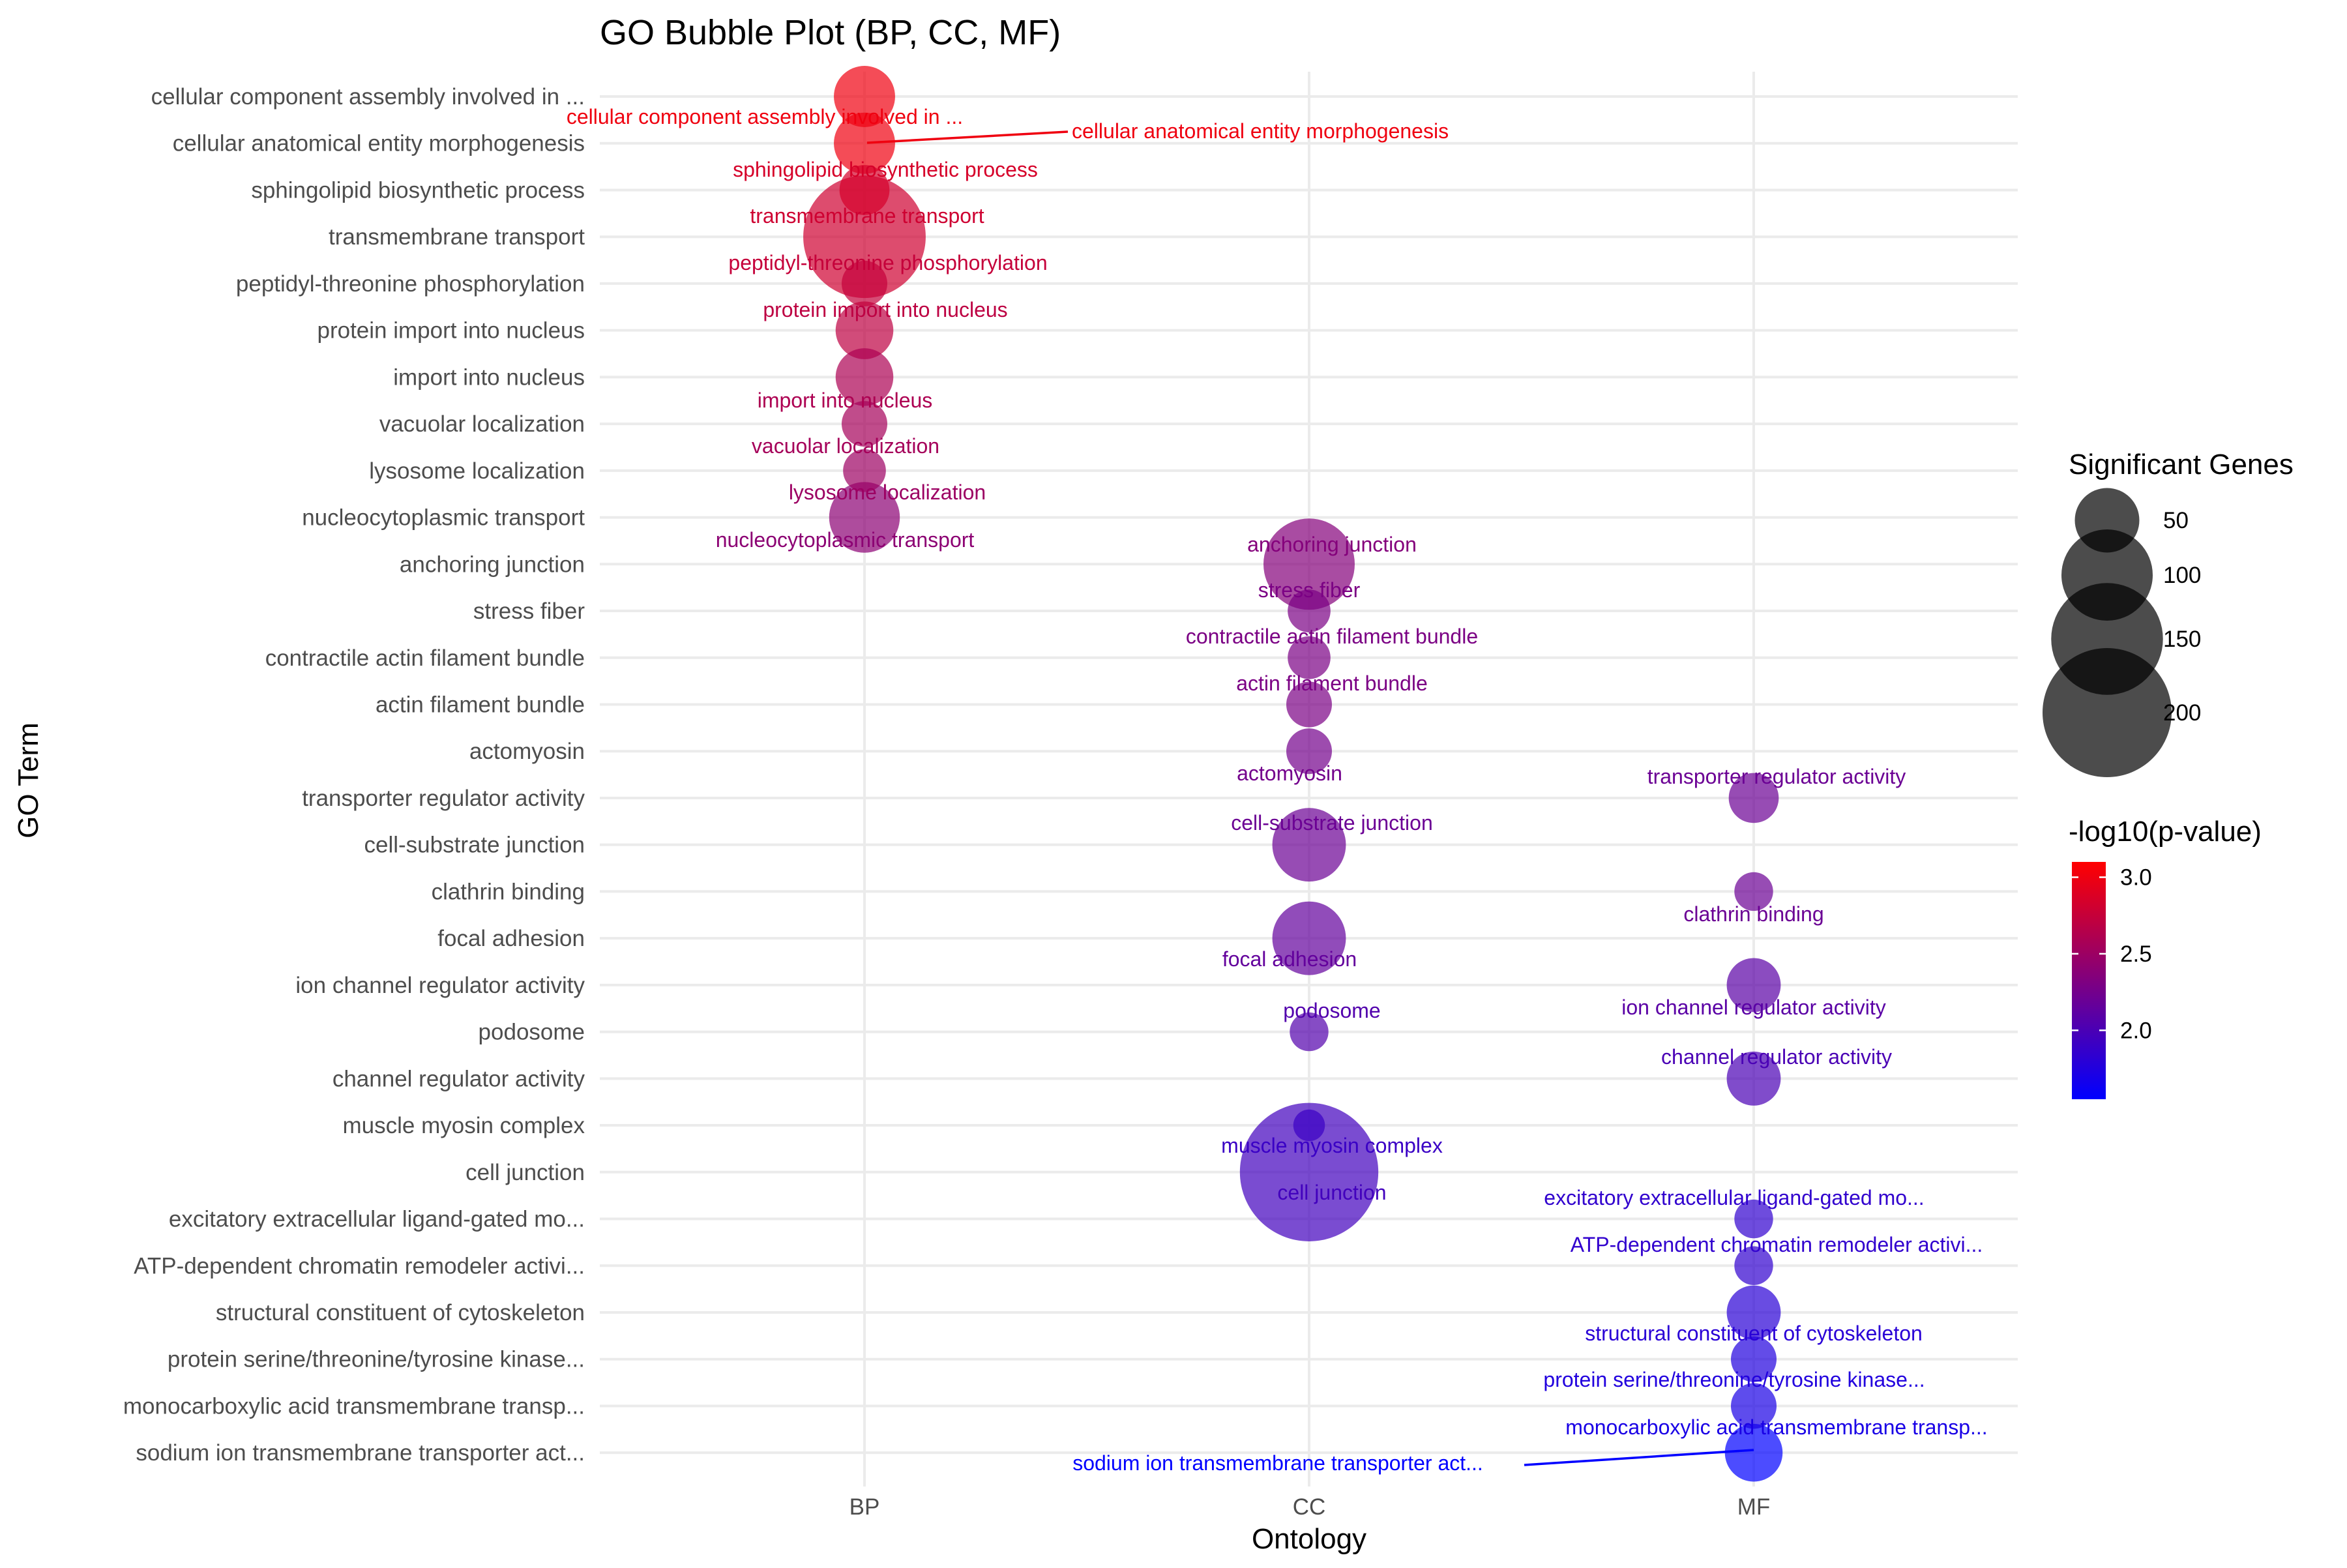 Image resolution: width=2347 pixels, height=1568 pixels. I want to click on bubble-import-into-nucleus, so click(864, 377).